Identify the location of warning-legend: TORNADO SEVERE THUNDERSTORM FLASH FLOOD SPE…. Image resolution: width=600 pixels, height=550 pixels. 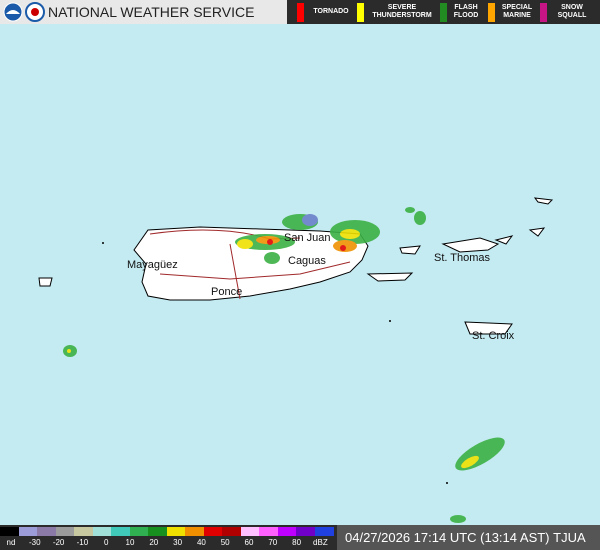
(443, 12).